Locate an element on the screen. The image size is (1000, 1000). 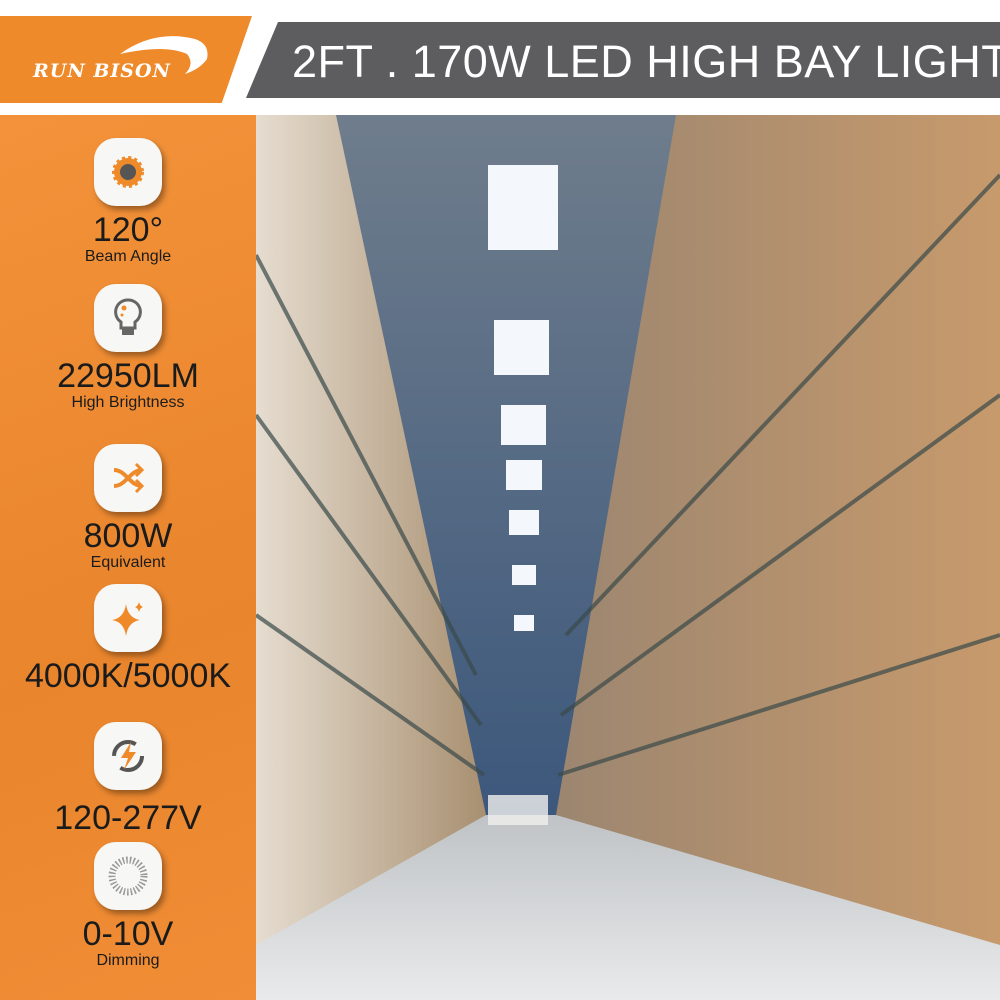
feature-label: Beam Angle is located at coordinates (128, 256).